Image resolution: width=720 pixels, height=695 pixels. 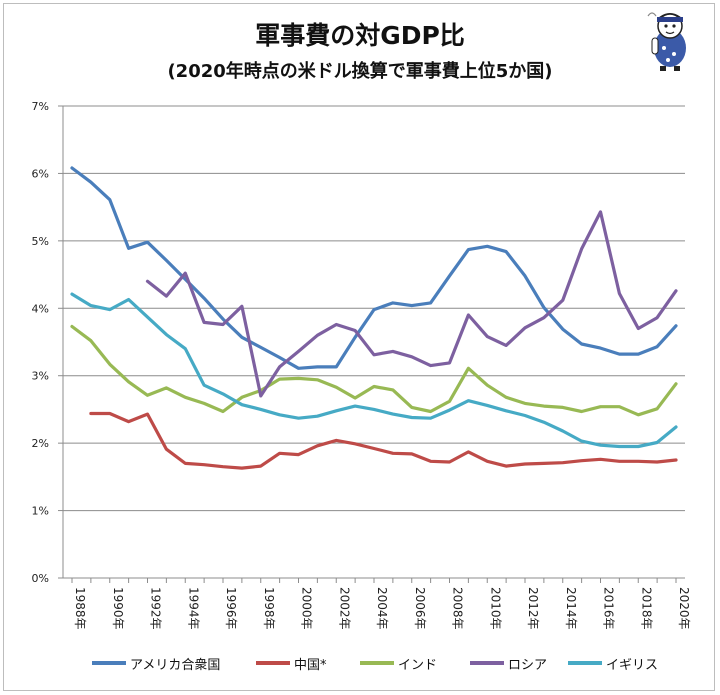 I want to click on legend-item: イギリス, so click(x=613, y=663).